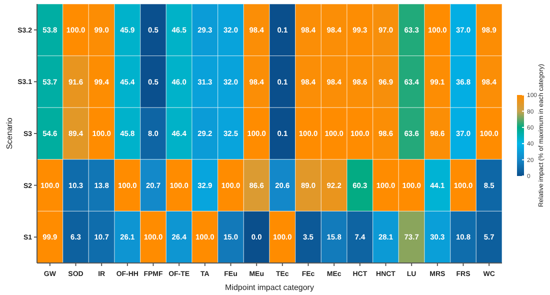 The height and width of the screenshot is (295, 550). What do you see at coordinates (9, 133) in the screenshot?
I see `y-axis-title: Scenario` at bounding box center [9, 133].